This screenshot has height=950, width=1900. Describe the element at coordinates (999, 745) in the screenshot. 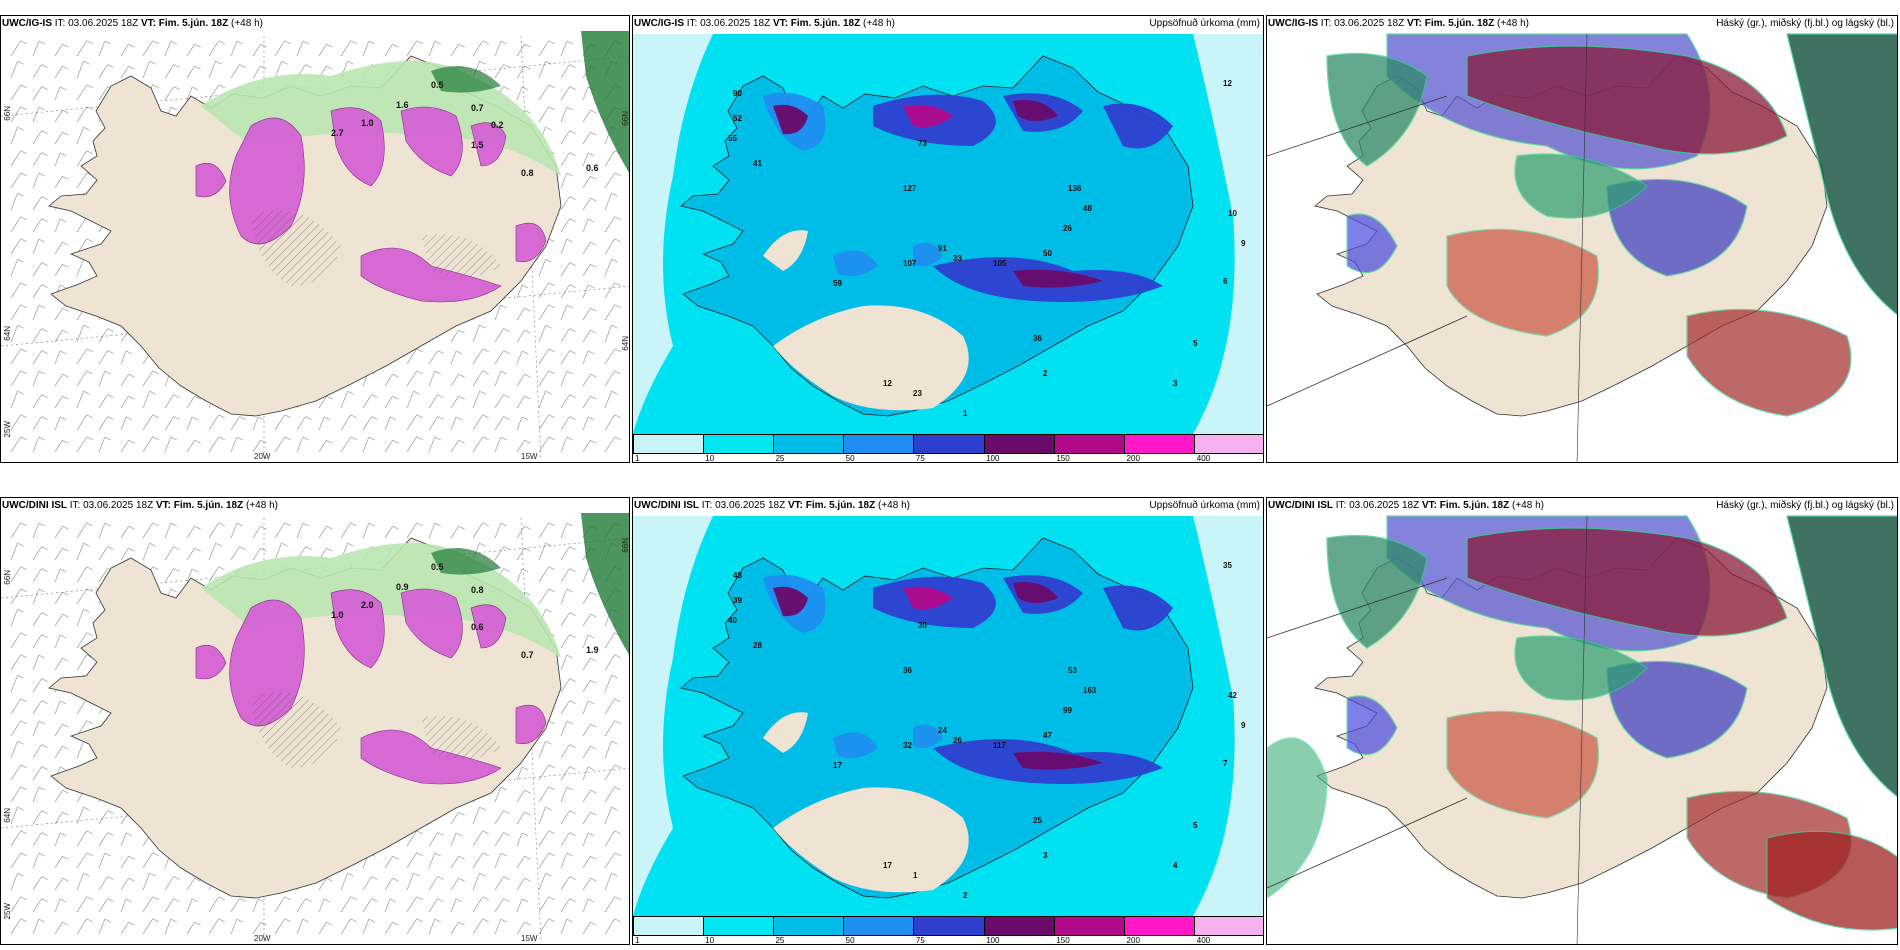

I see `precip-value-label: 117` at that location.